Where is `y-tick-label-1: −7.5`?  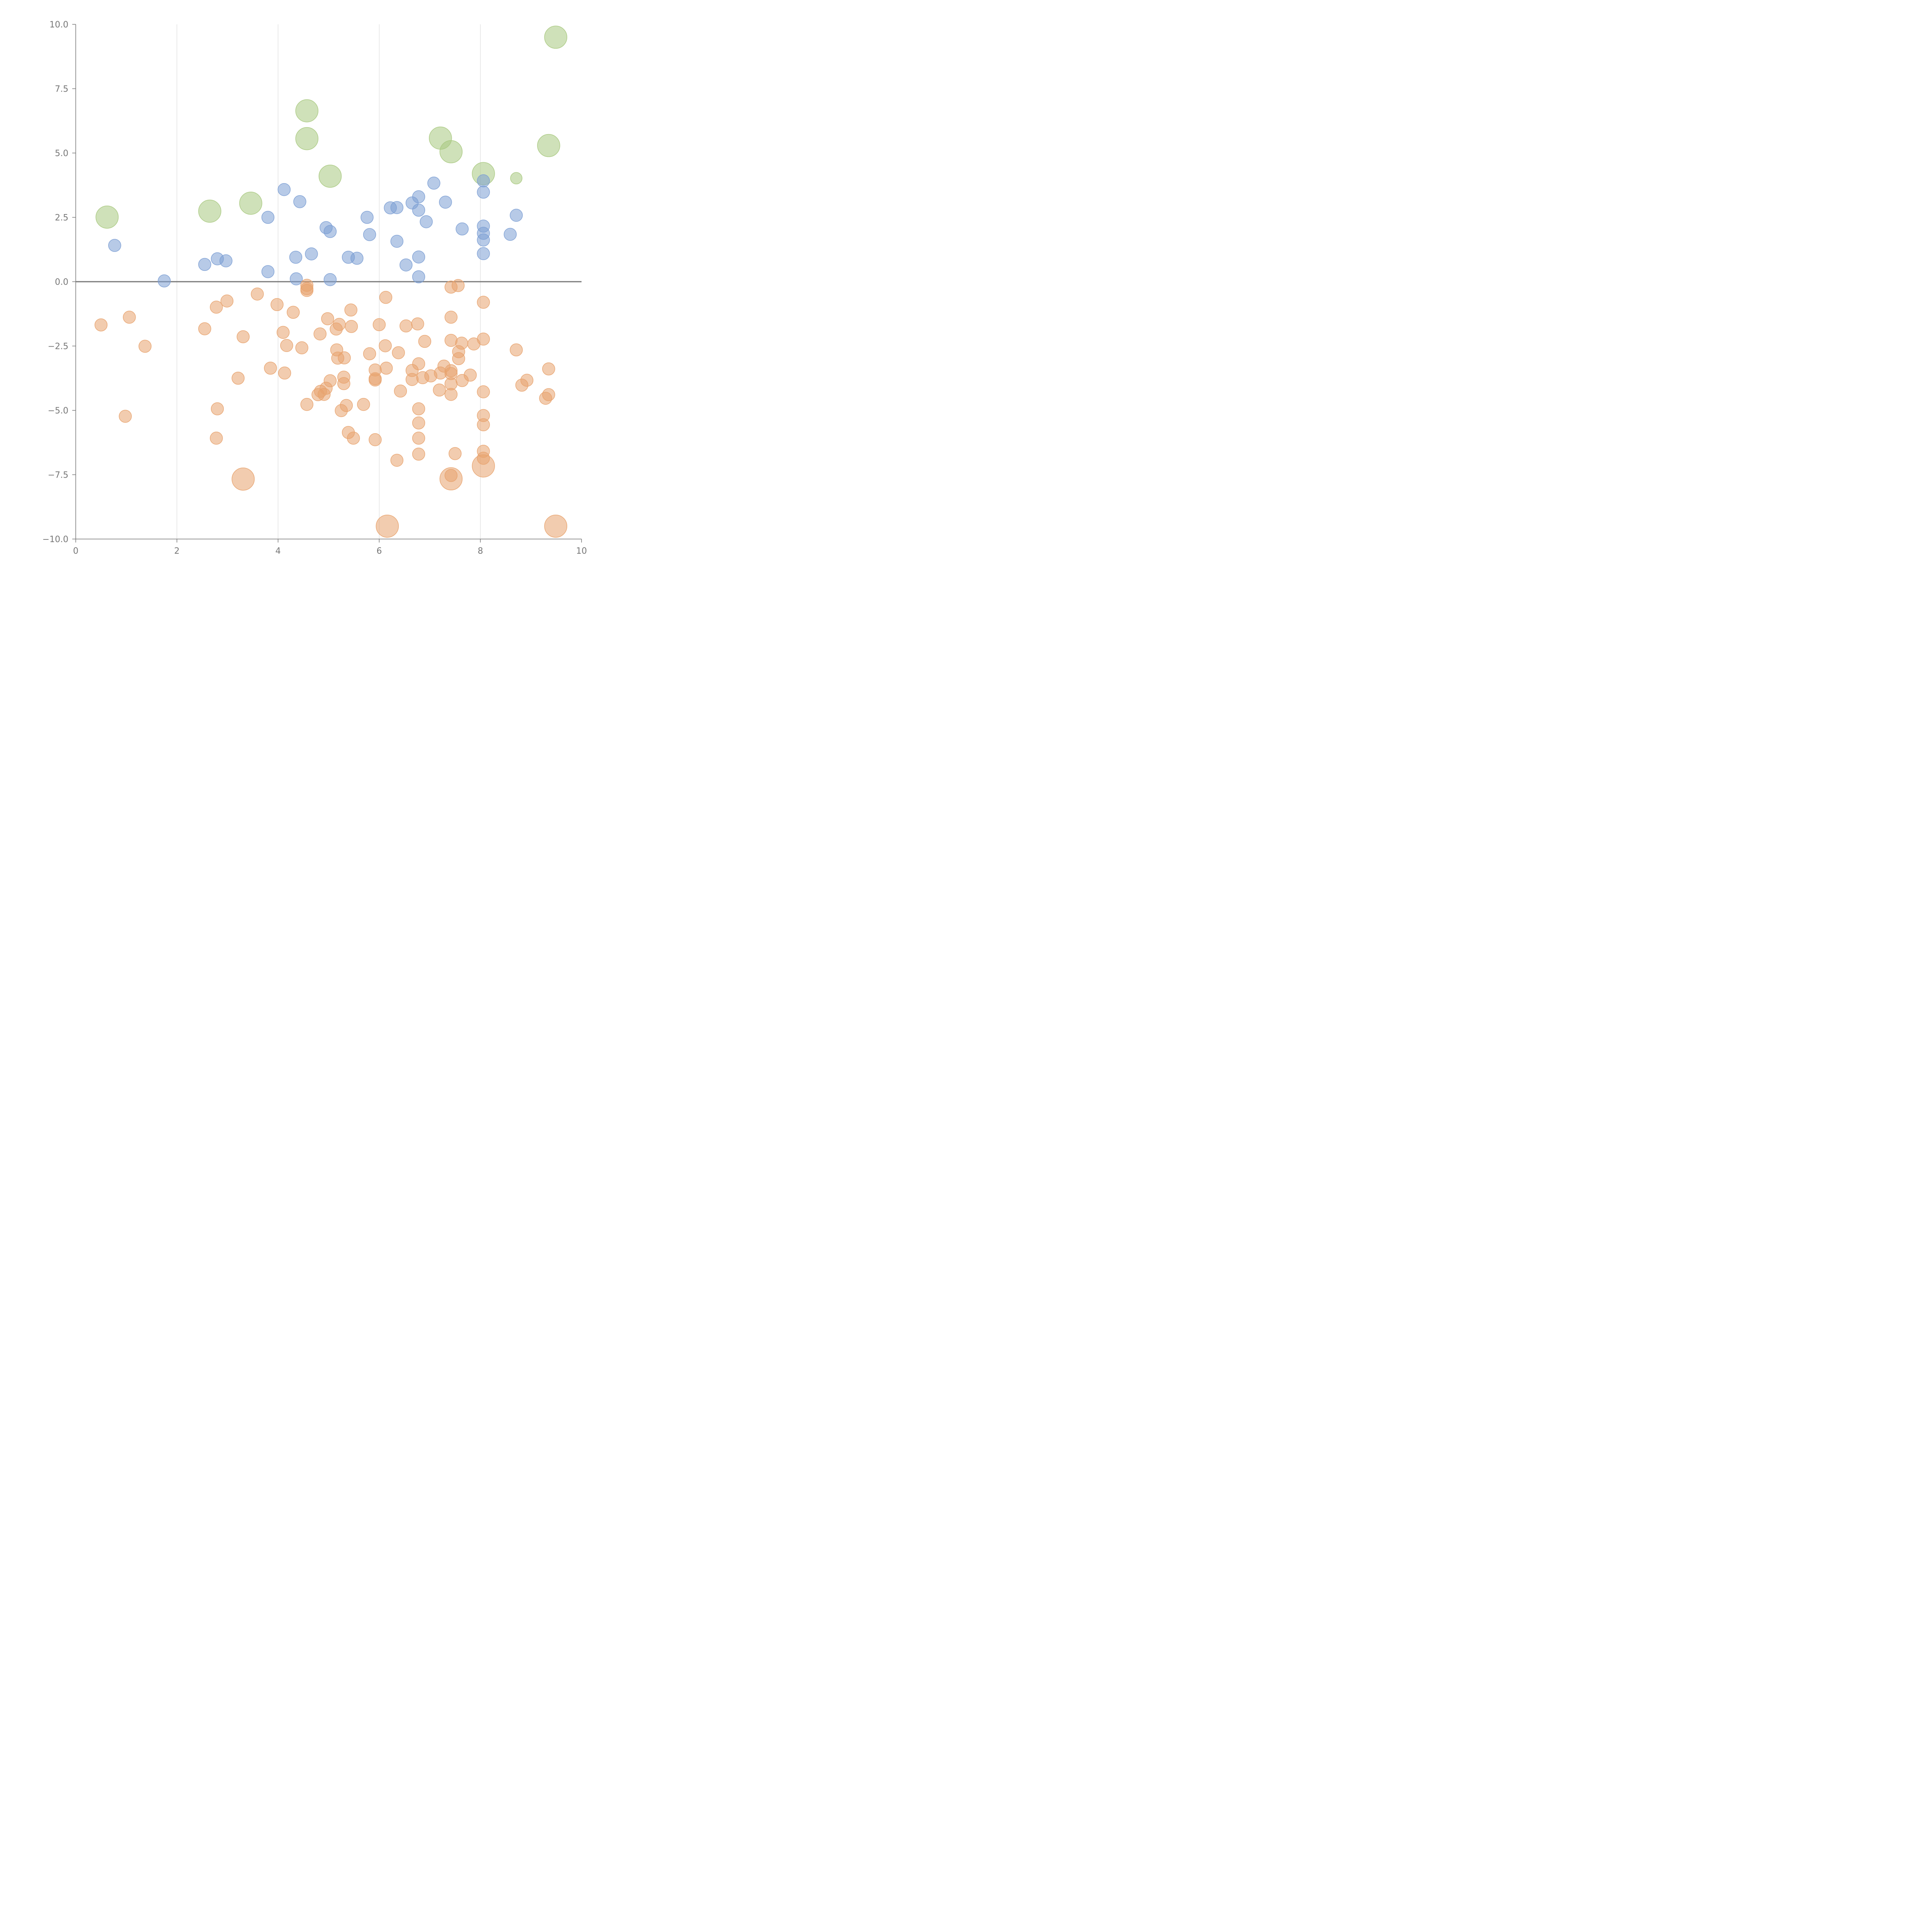
y-tick-label-1: −7.5 is located at coordinates (58, 475).